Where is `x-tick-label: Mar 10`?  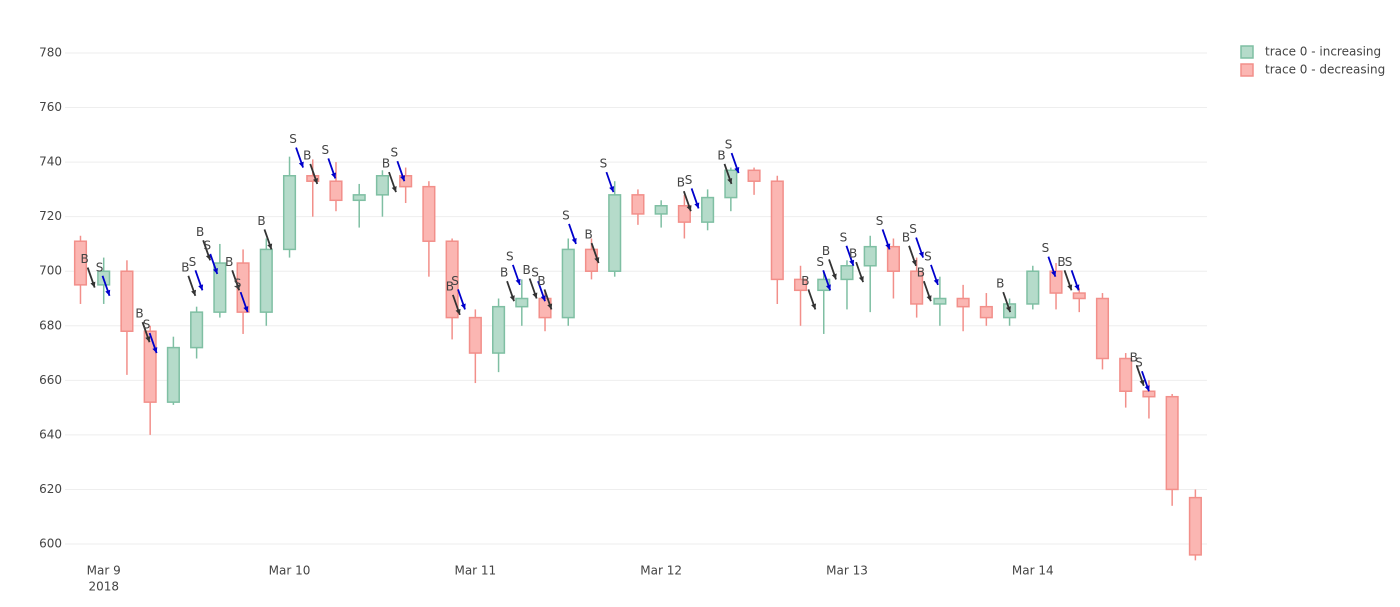
x-tick-label: Mar 10 is located at coordinates (290, 571).